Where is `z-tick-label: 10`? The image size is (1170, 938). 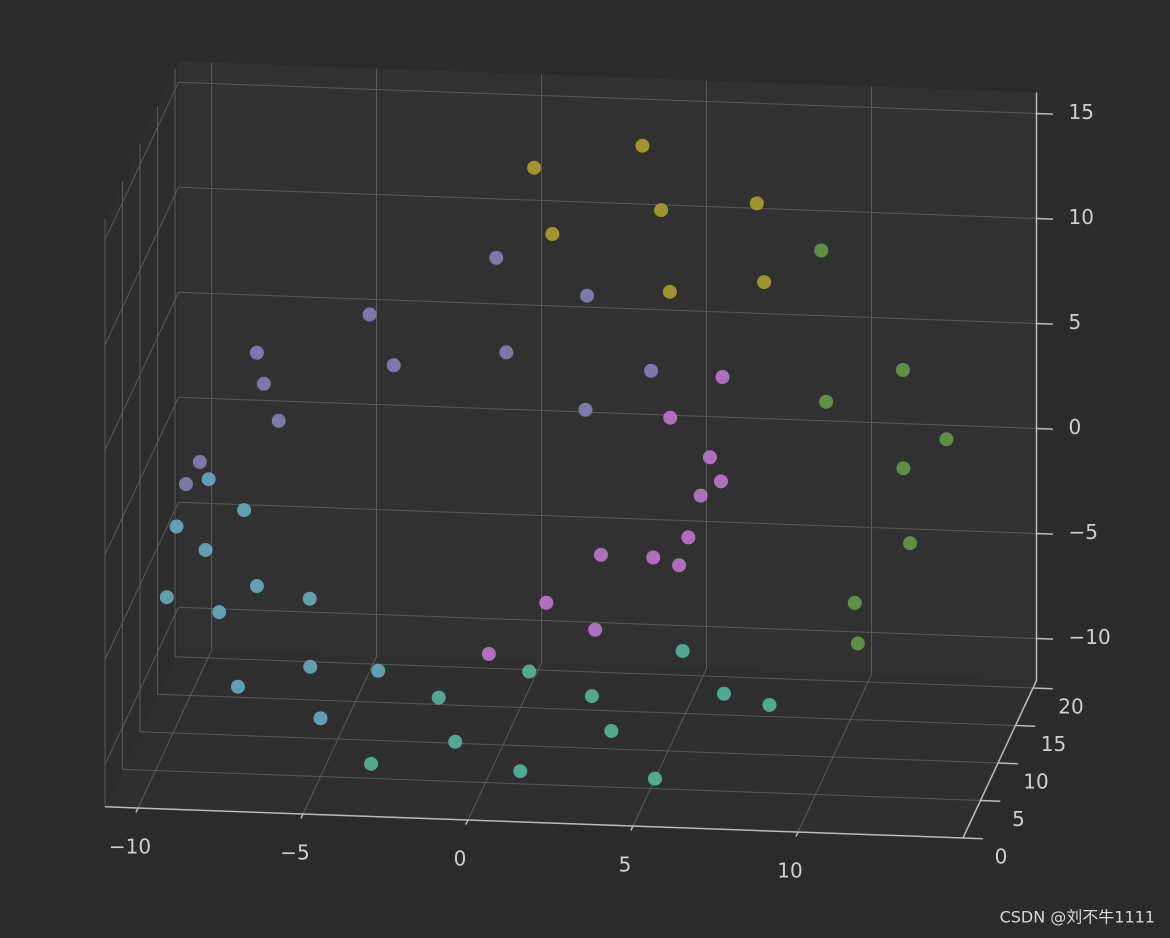 z-tick-label: 10 is located at coordinates (1081, 217).